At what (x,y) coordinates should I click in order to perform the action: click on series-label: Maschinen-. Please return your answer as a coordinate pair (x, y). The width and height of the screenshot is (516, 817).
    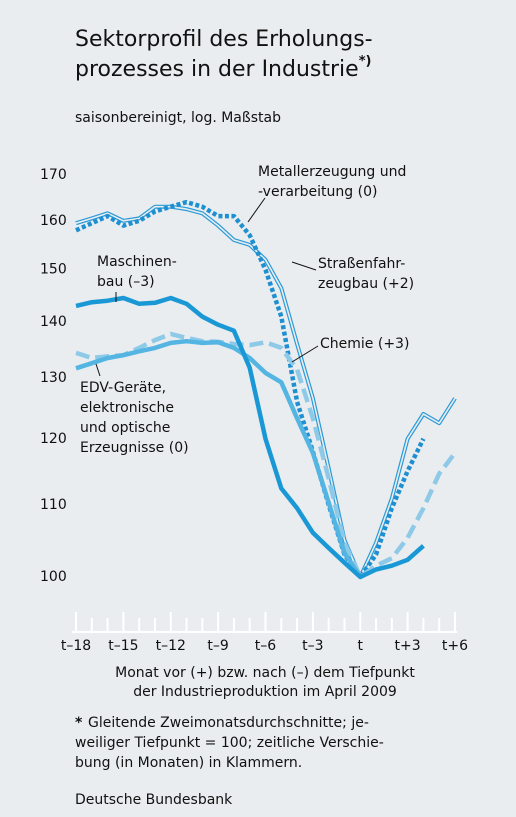
    Looking at the image, I should click on (137, 262).